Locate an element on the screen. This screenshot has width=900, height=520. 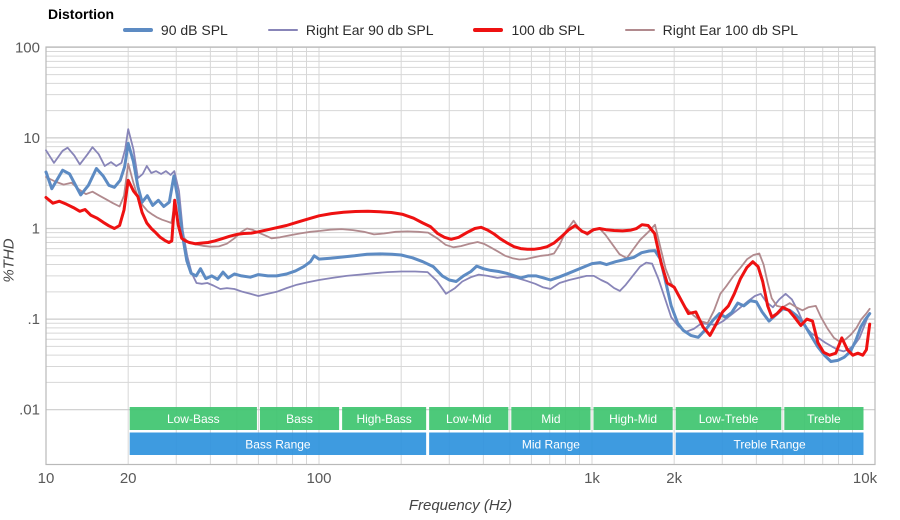
y-tick-label: .01 is located at coordinates (29, 410).